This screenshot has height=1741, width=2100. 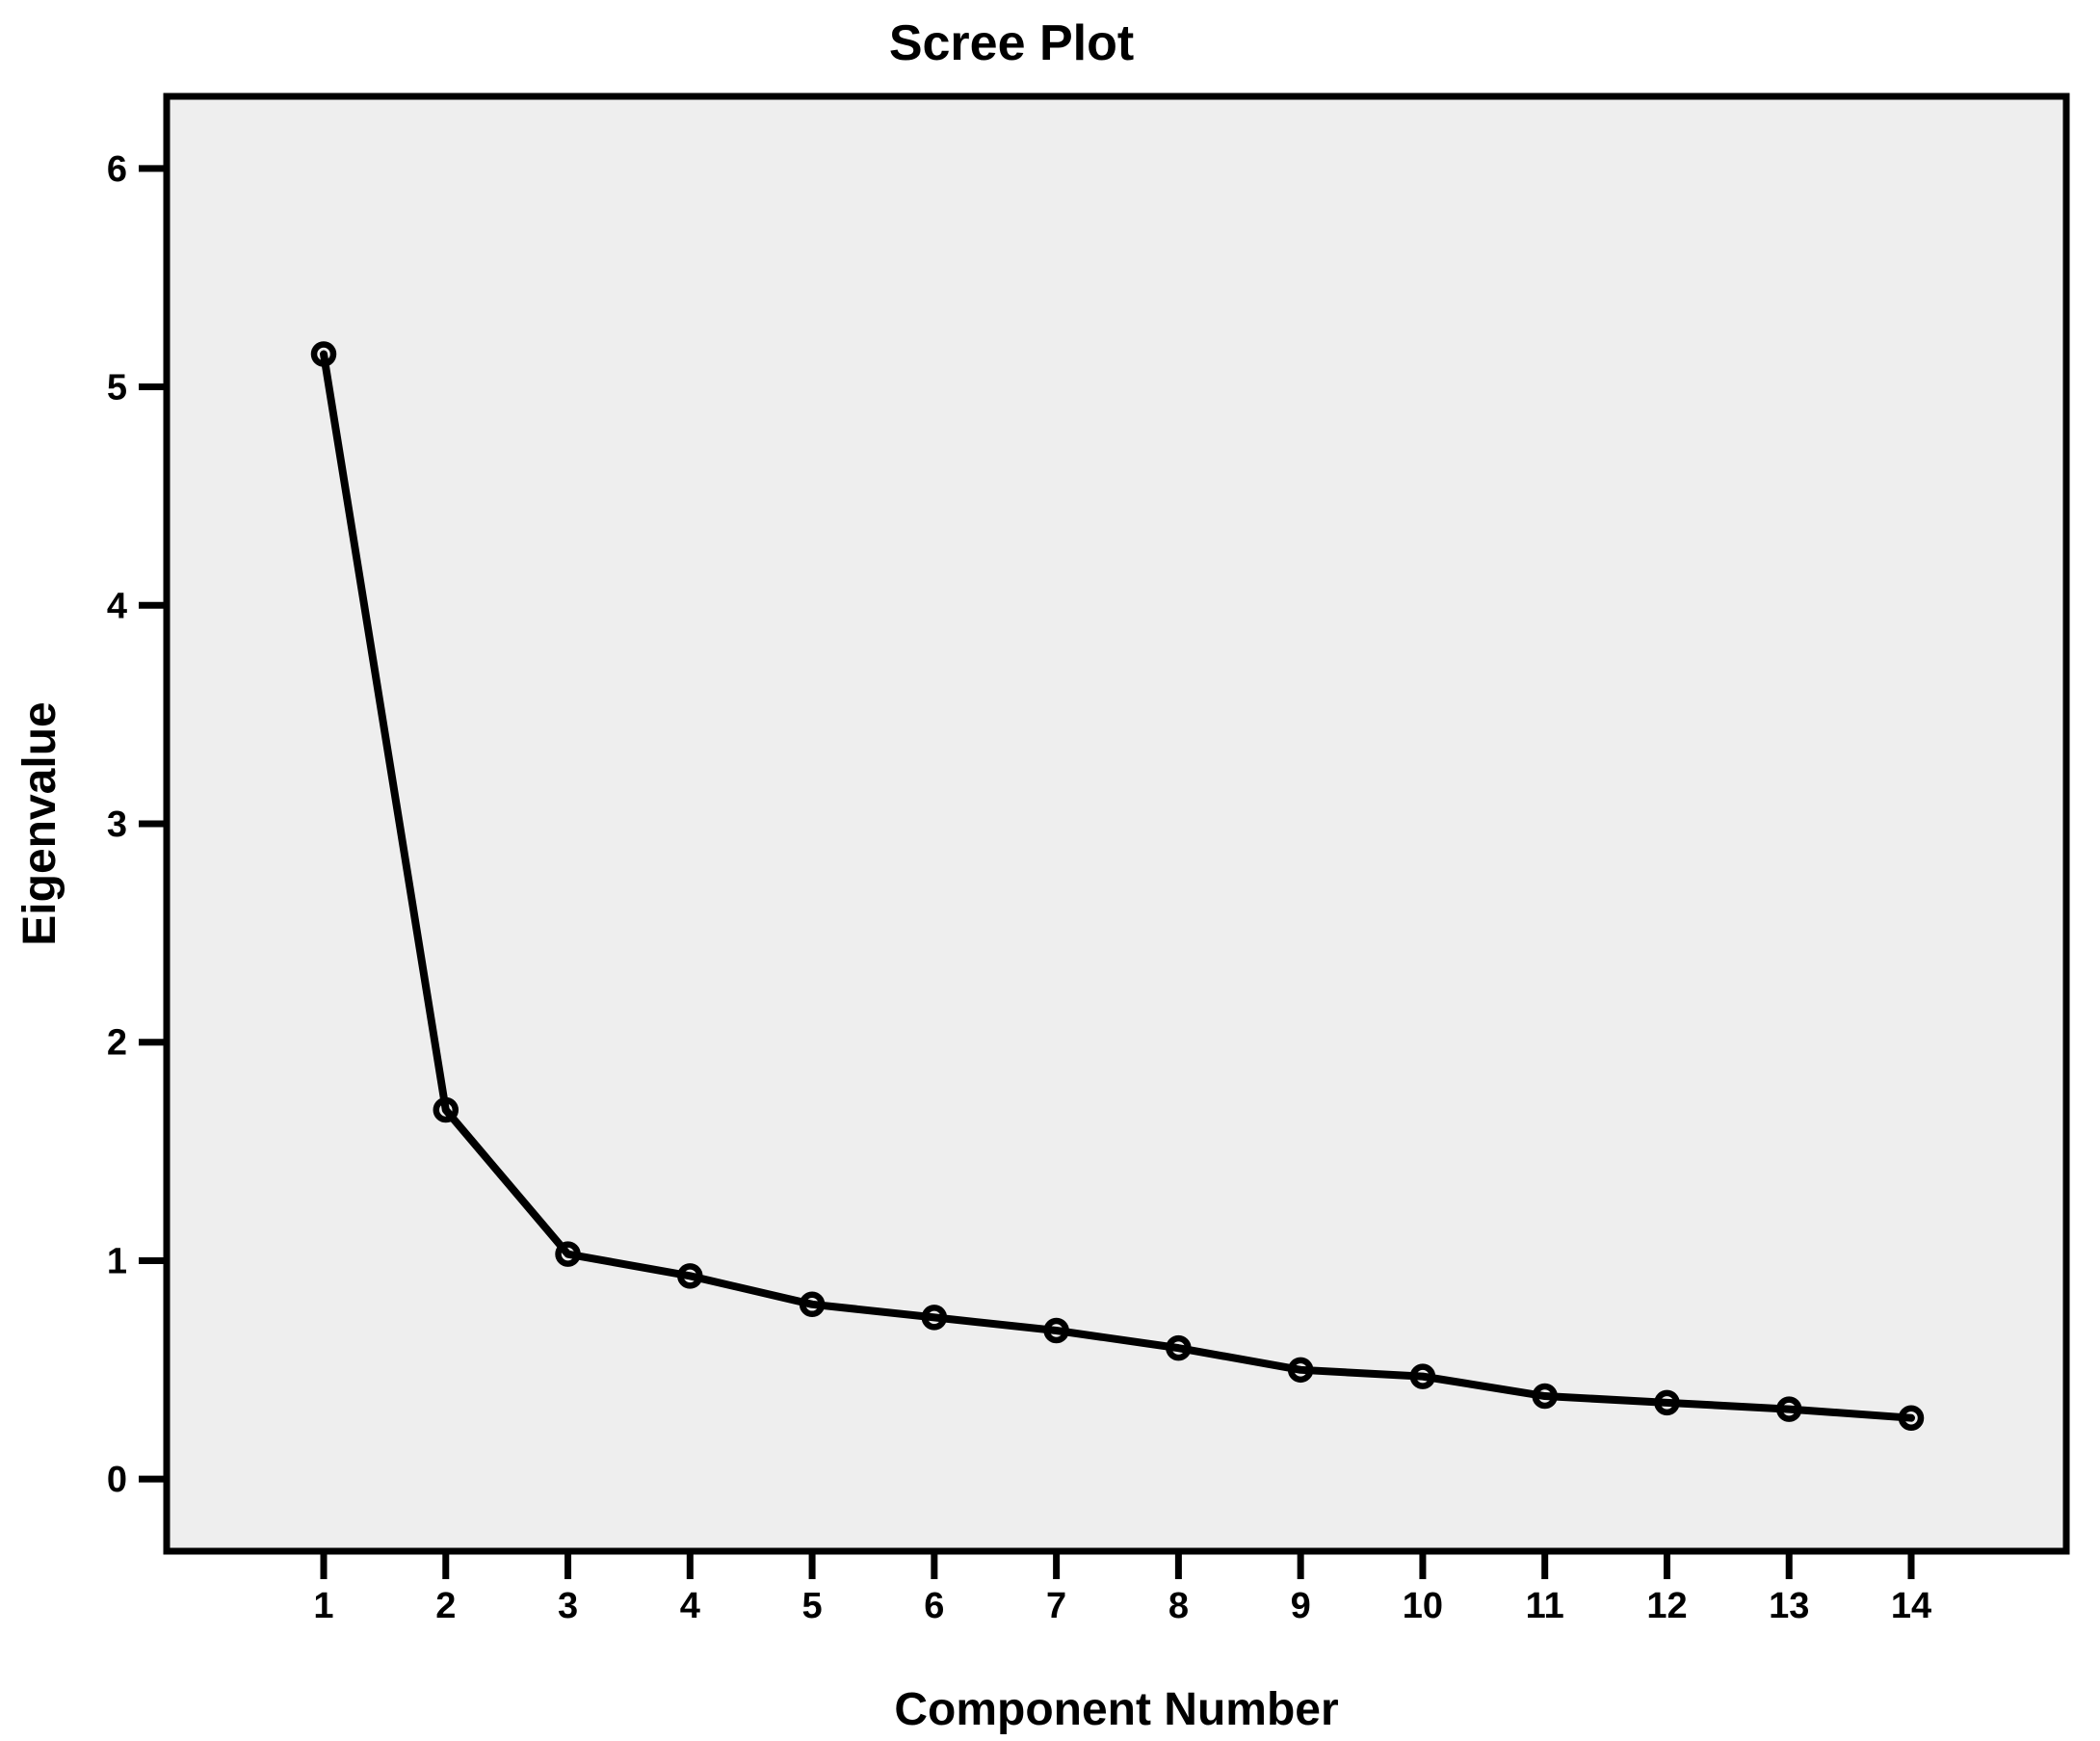 I want to click on y-tick-label: 4, so click(x=117, y=606).